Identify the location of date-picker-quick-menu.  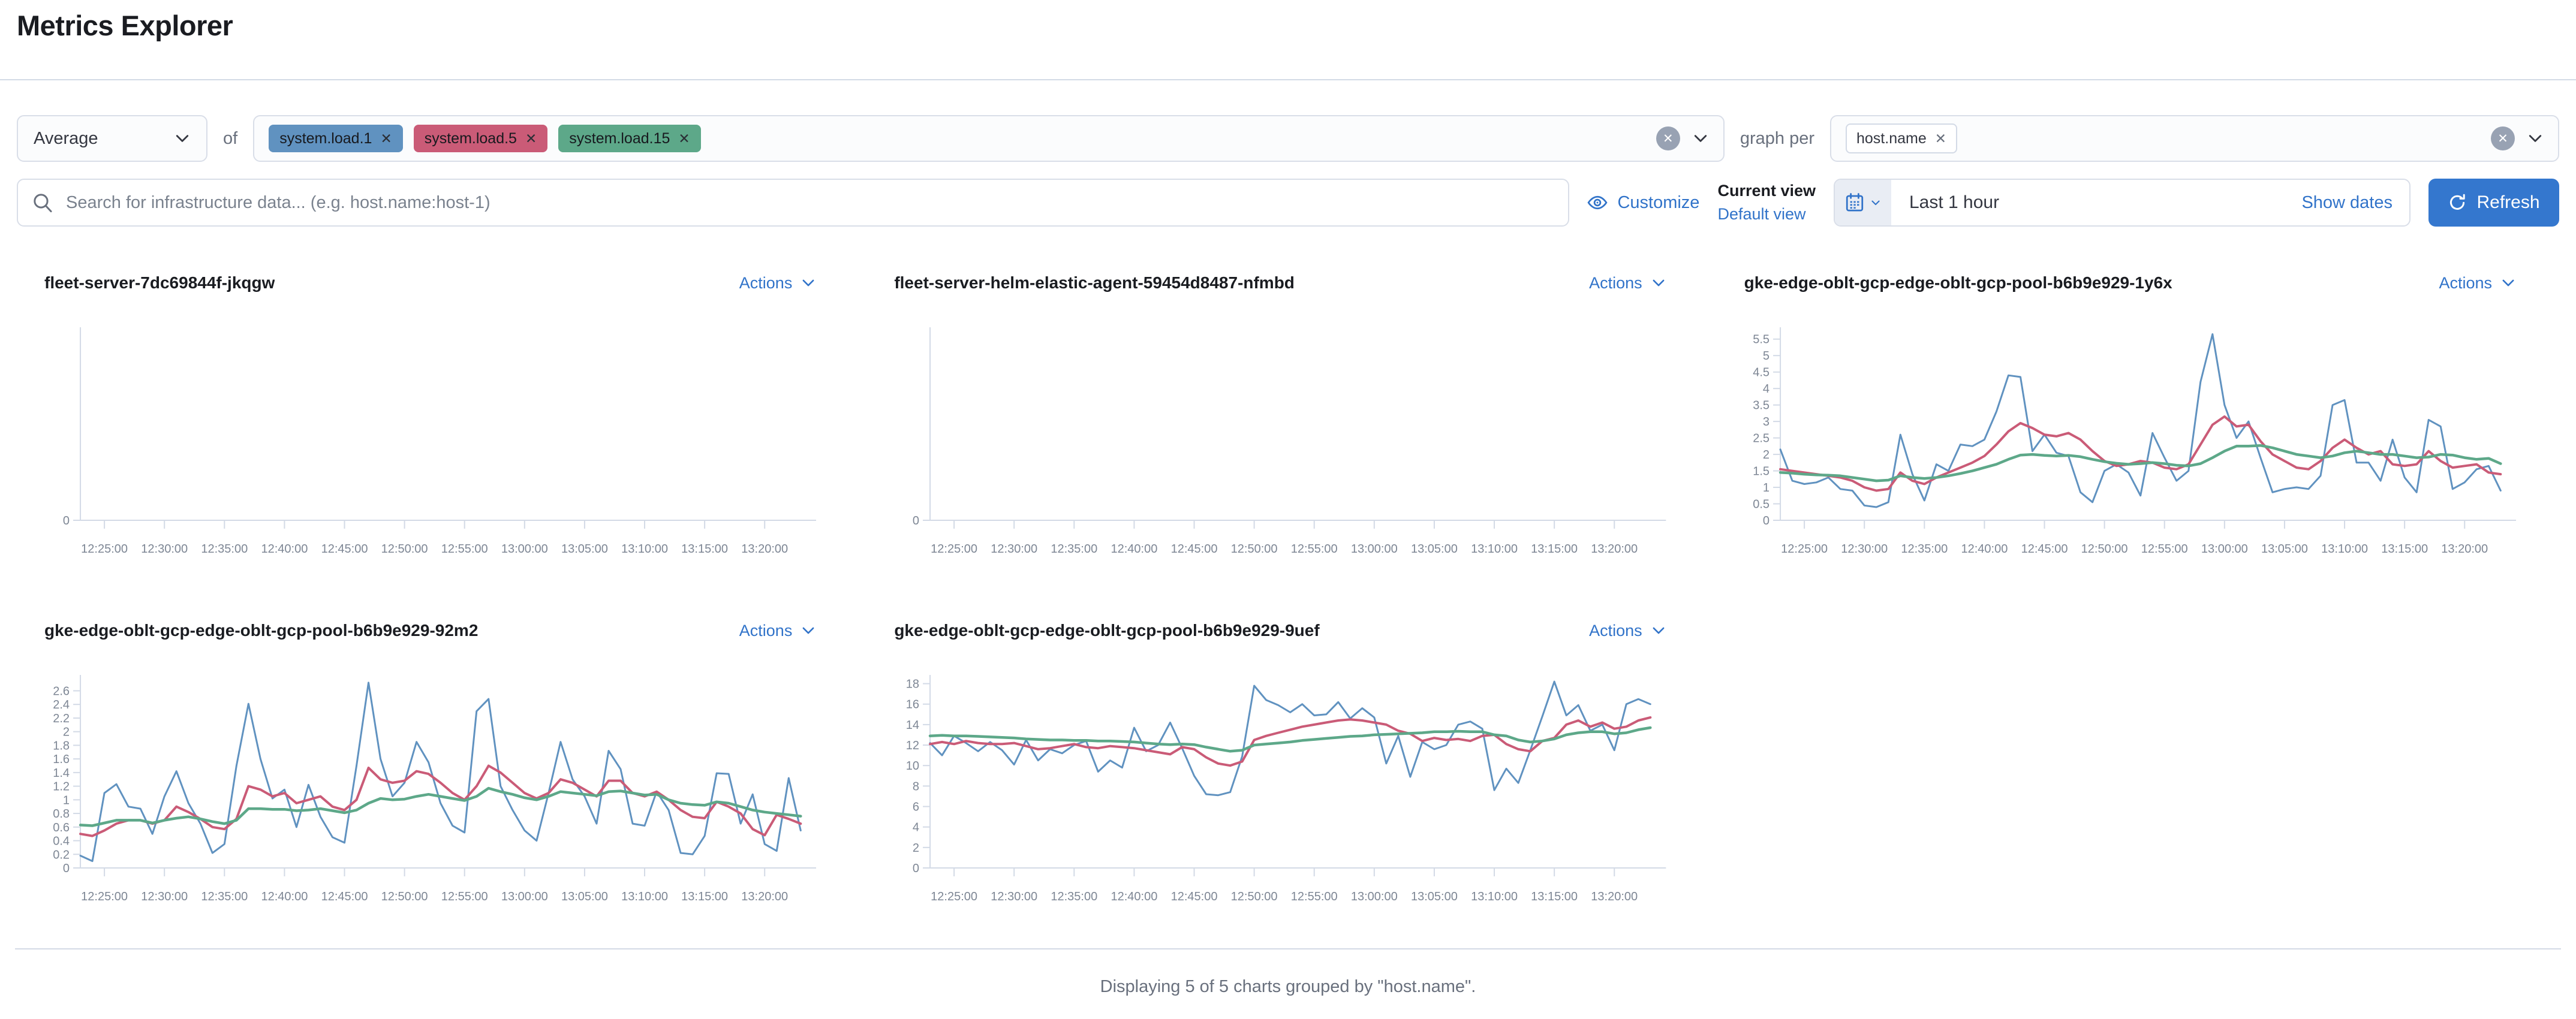
(1863, 203).